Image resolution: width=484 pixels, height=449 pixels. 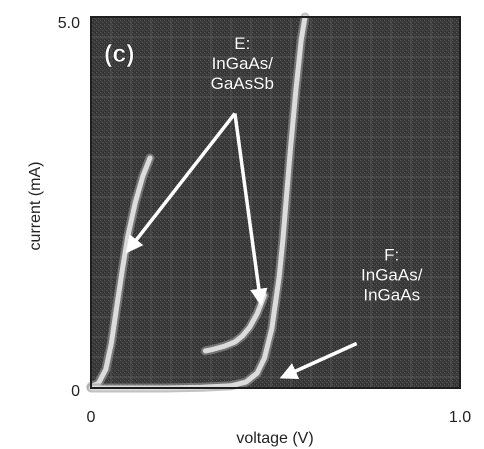 What do you see at coordinates (91, 417) in the screenshot?
I see `x-tick-label-min: 0` at bounding box center [91, 417].